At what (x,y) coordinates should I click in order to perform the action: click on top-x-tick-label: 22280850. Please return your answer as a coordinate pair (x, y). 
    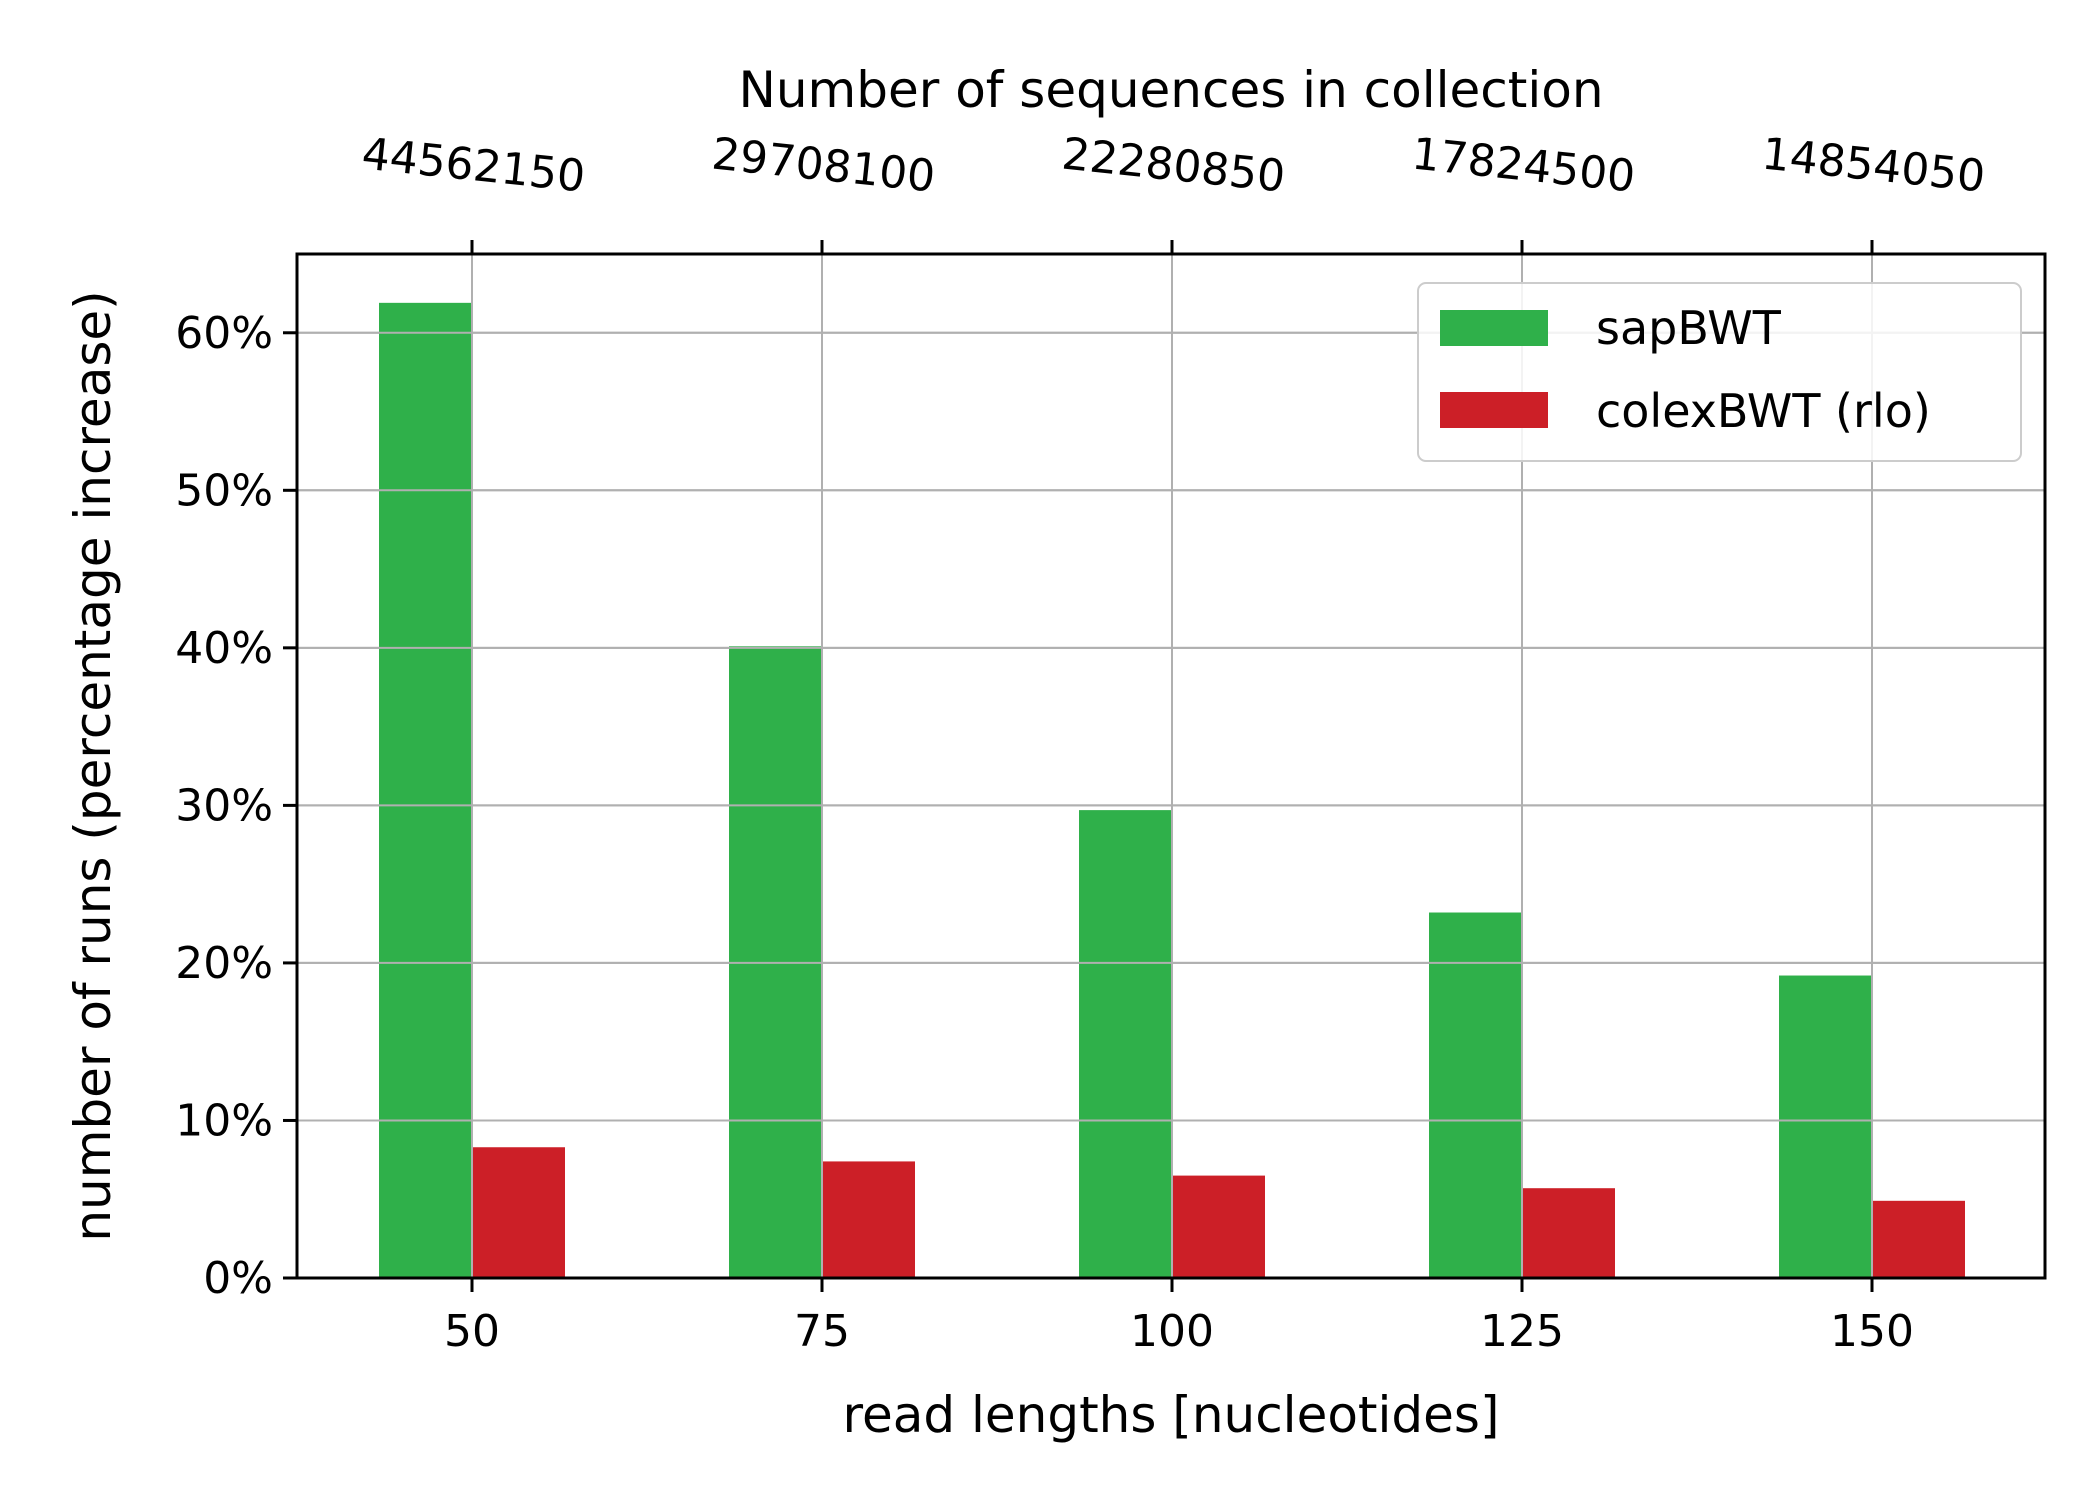
    Looking at the image, I should click on (1173, 166).